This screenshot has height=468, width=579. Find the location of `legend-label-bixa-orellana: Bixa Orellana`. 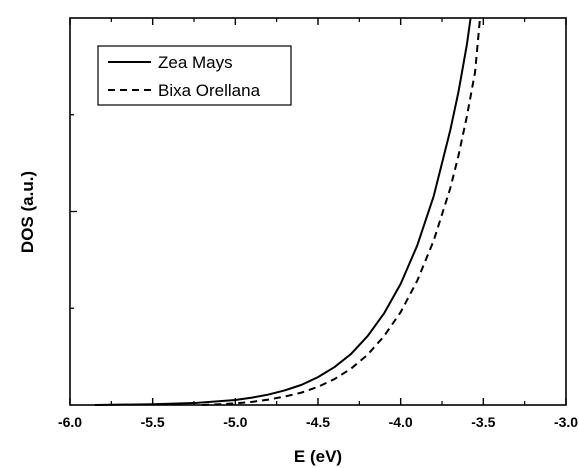

legend-label-bixa-orellana: Bixa Orellana is located at coordinates (209, 90).